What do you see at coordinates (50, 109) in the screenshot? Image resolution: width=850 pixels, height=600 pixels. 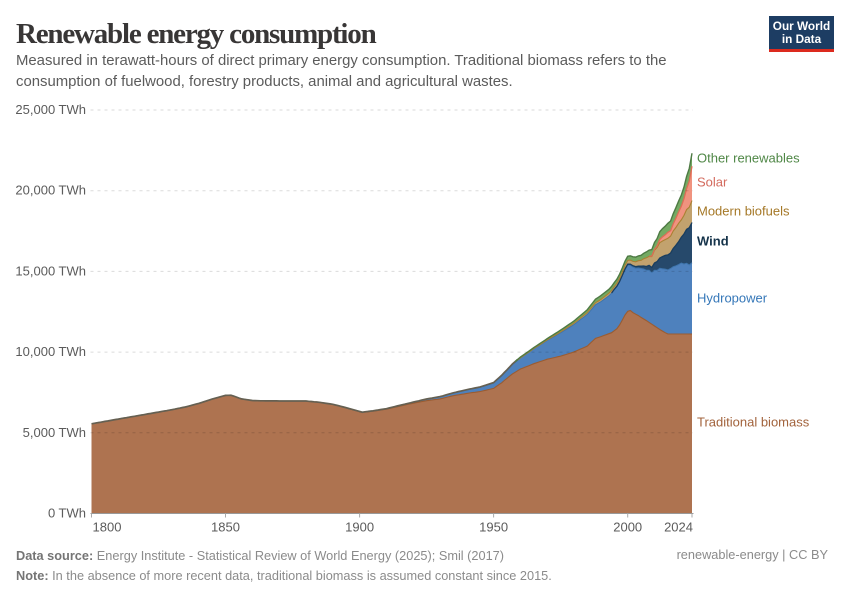 I see `svg-text: 25,000 TWh` at bounding box center [50, 109].